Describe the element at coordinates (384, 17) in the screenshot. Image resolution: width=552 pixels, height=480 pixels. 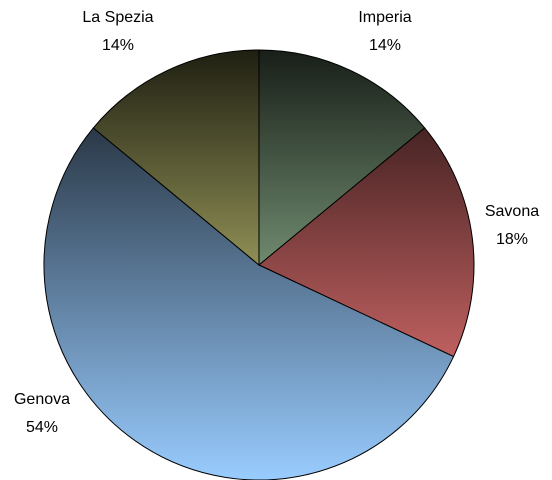
I see `slice-label: Imperia` at that location.